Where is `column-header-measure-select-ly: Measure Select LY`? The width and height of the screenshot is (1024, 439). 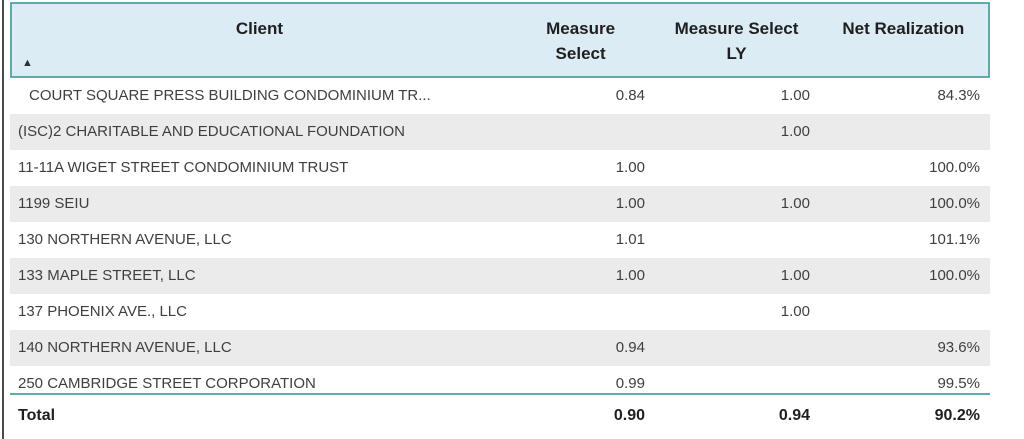
column-header-measure-select-ly: Measure Select LY is located at coordinates (736, 41).